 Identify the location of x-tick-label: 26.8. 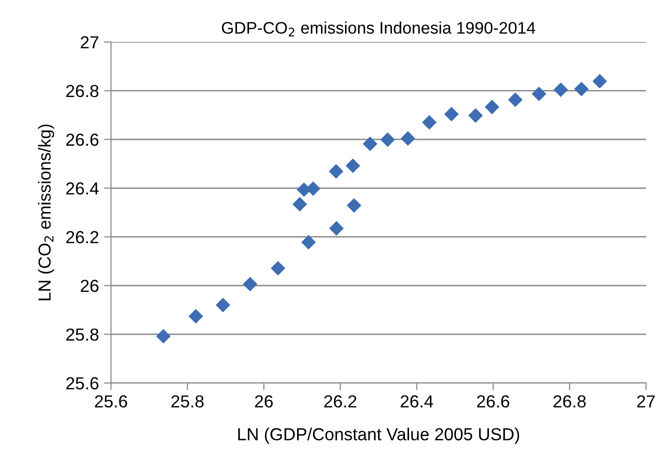
(570, 401).